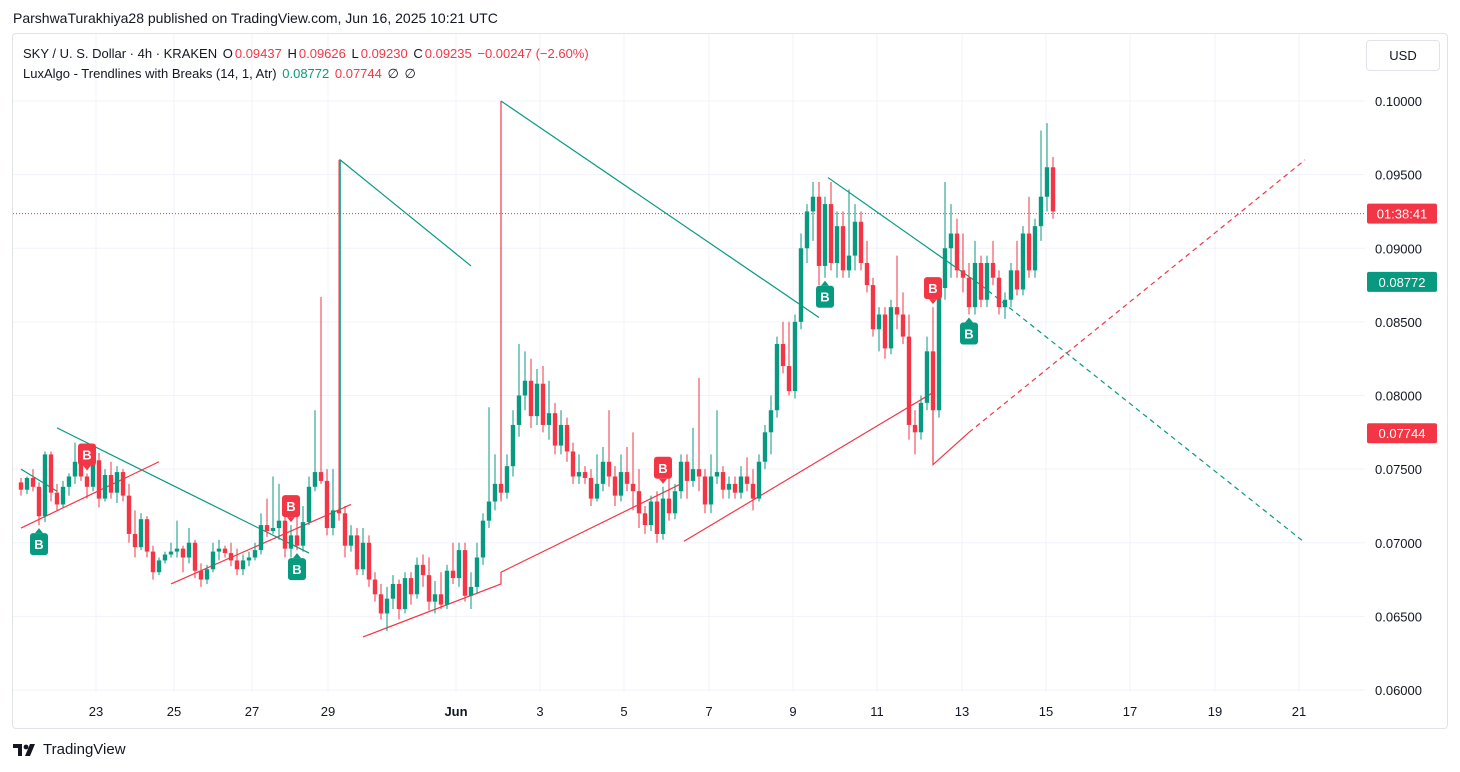 The height and width of the screenshot is (772, 1460). I want to click on change-value: −0.00247 (−2.60%), so click(533, 53).